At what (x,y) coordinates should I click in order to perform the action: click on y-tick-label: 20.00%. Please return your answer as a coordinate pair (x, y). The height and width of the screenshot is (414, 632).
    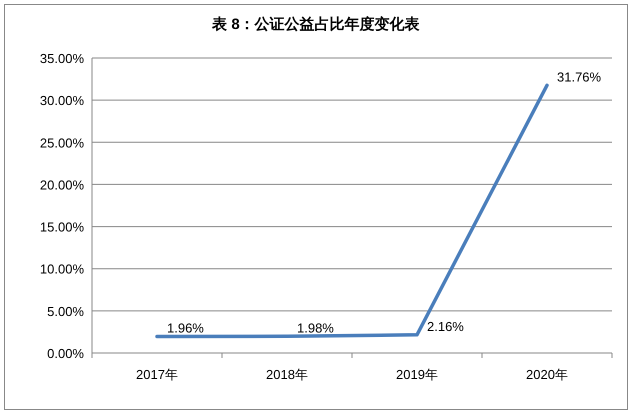
    Looking at the image, I should click on (62, 184).